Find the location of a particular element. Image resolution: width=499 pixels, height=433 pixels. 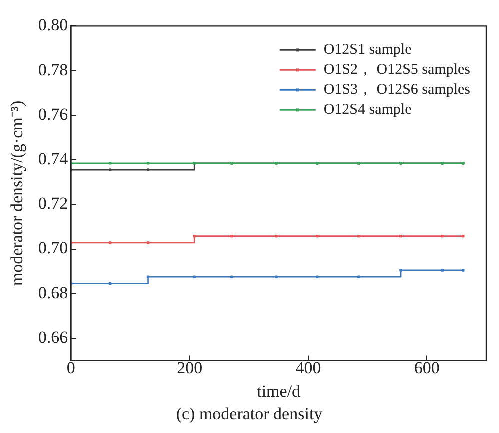

y-tick-label: 0.72 is located at coordinates (53, 204).